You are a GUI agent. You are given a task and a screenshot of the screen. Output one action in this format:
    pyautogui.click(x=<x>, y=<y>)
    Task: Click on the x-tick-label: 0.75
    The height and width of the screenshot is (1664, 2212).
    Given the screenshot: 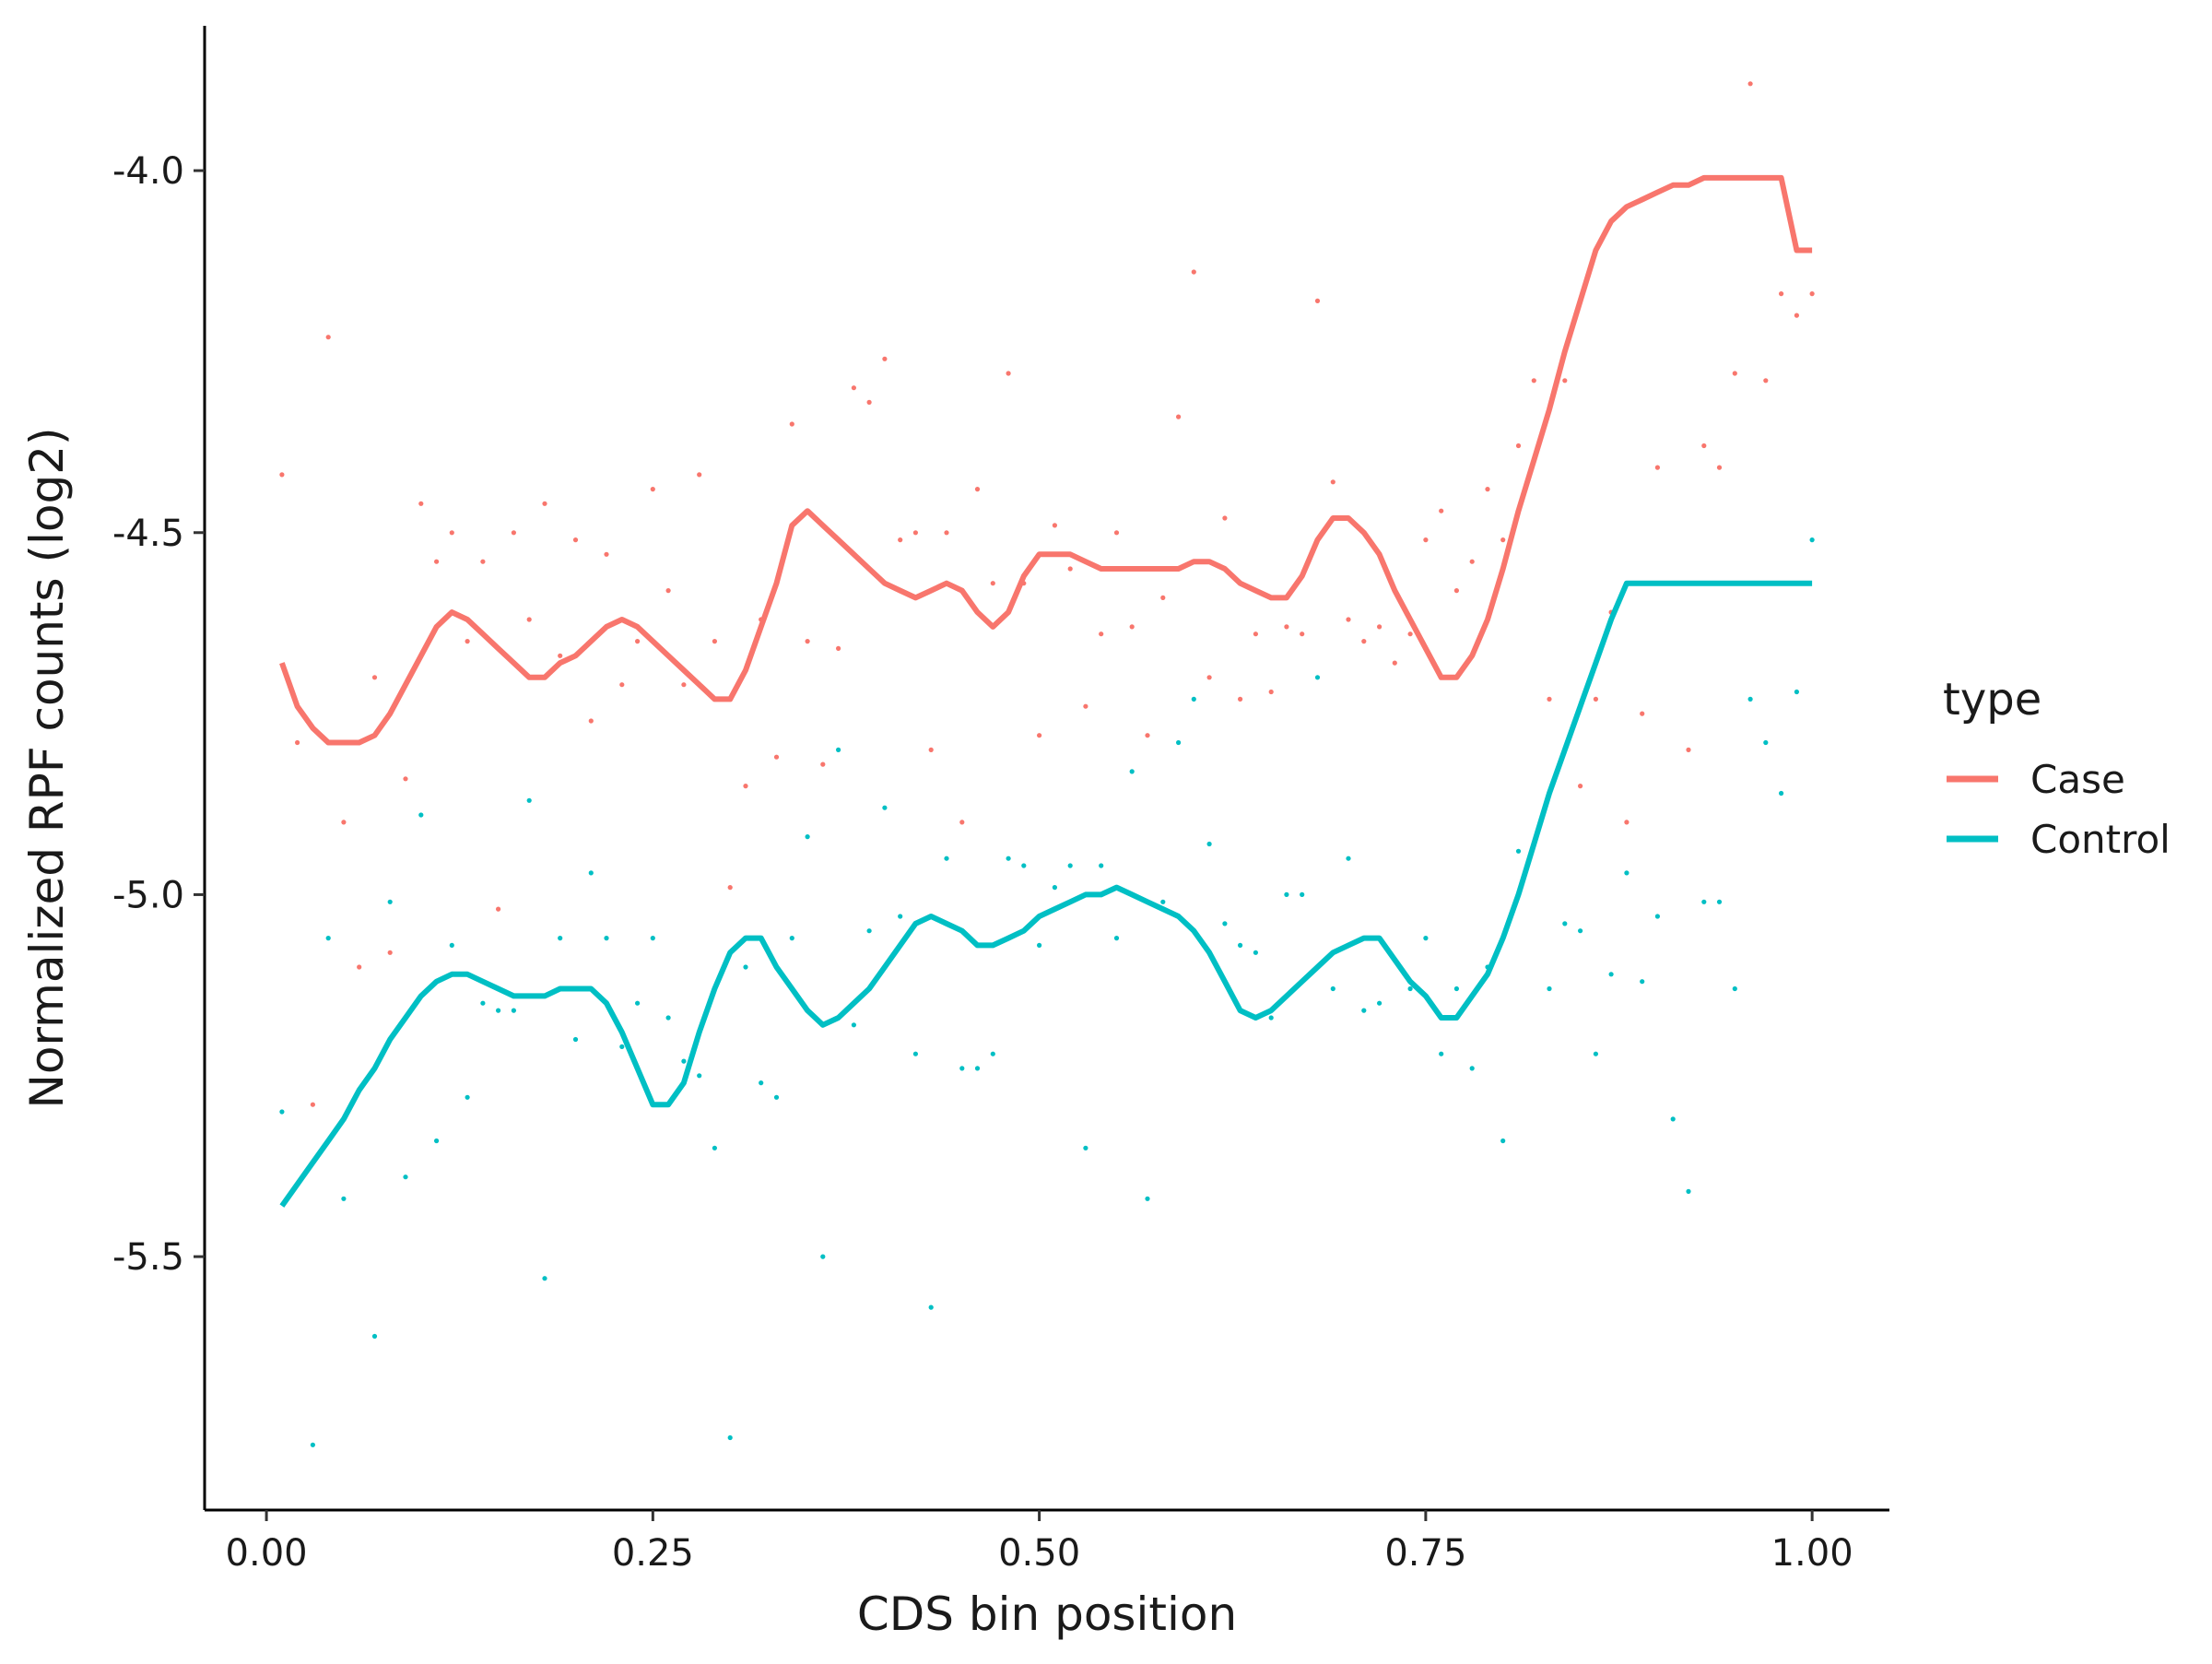 What is the action you would take?
    pyautogui.click(x=1425, y=1553)
    